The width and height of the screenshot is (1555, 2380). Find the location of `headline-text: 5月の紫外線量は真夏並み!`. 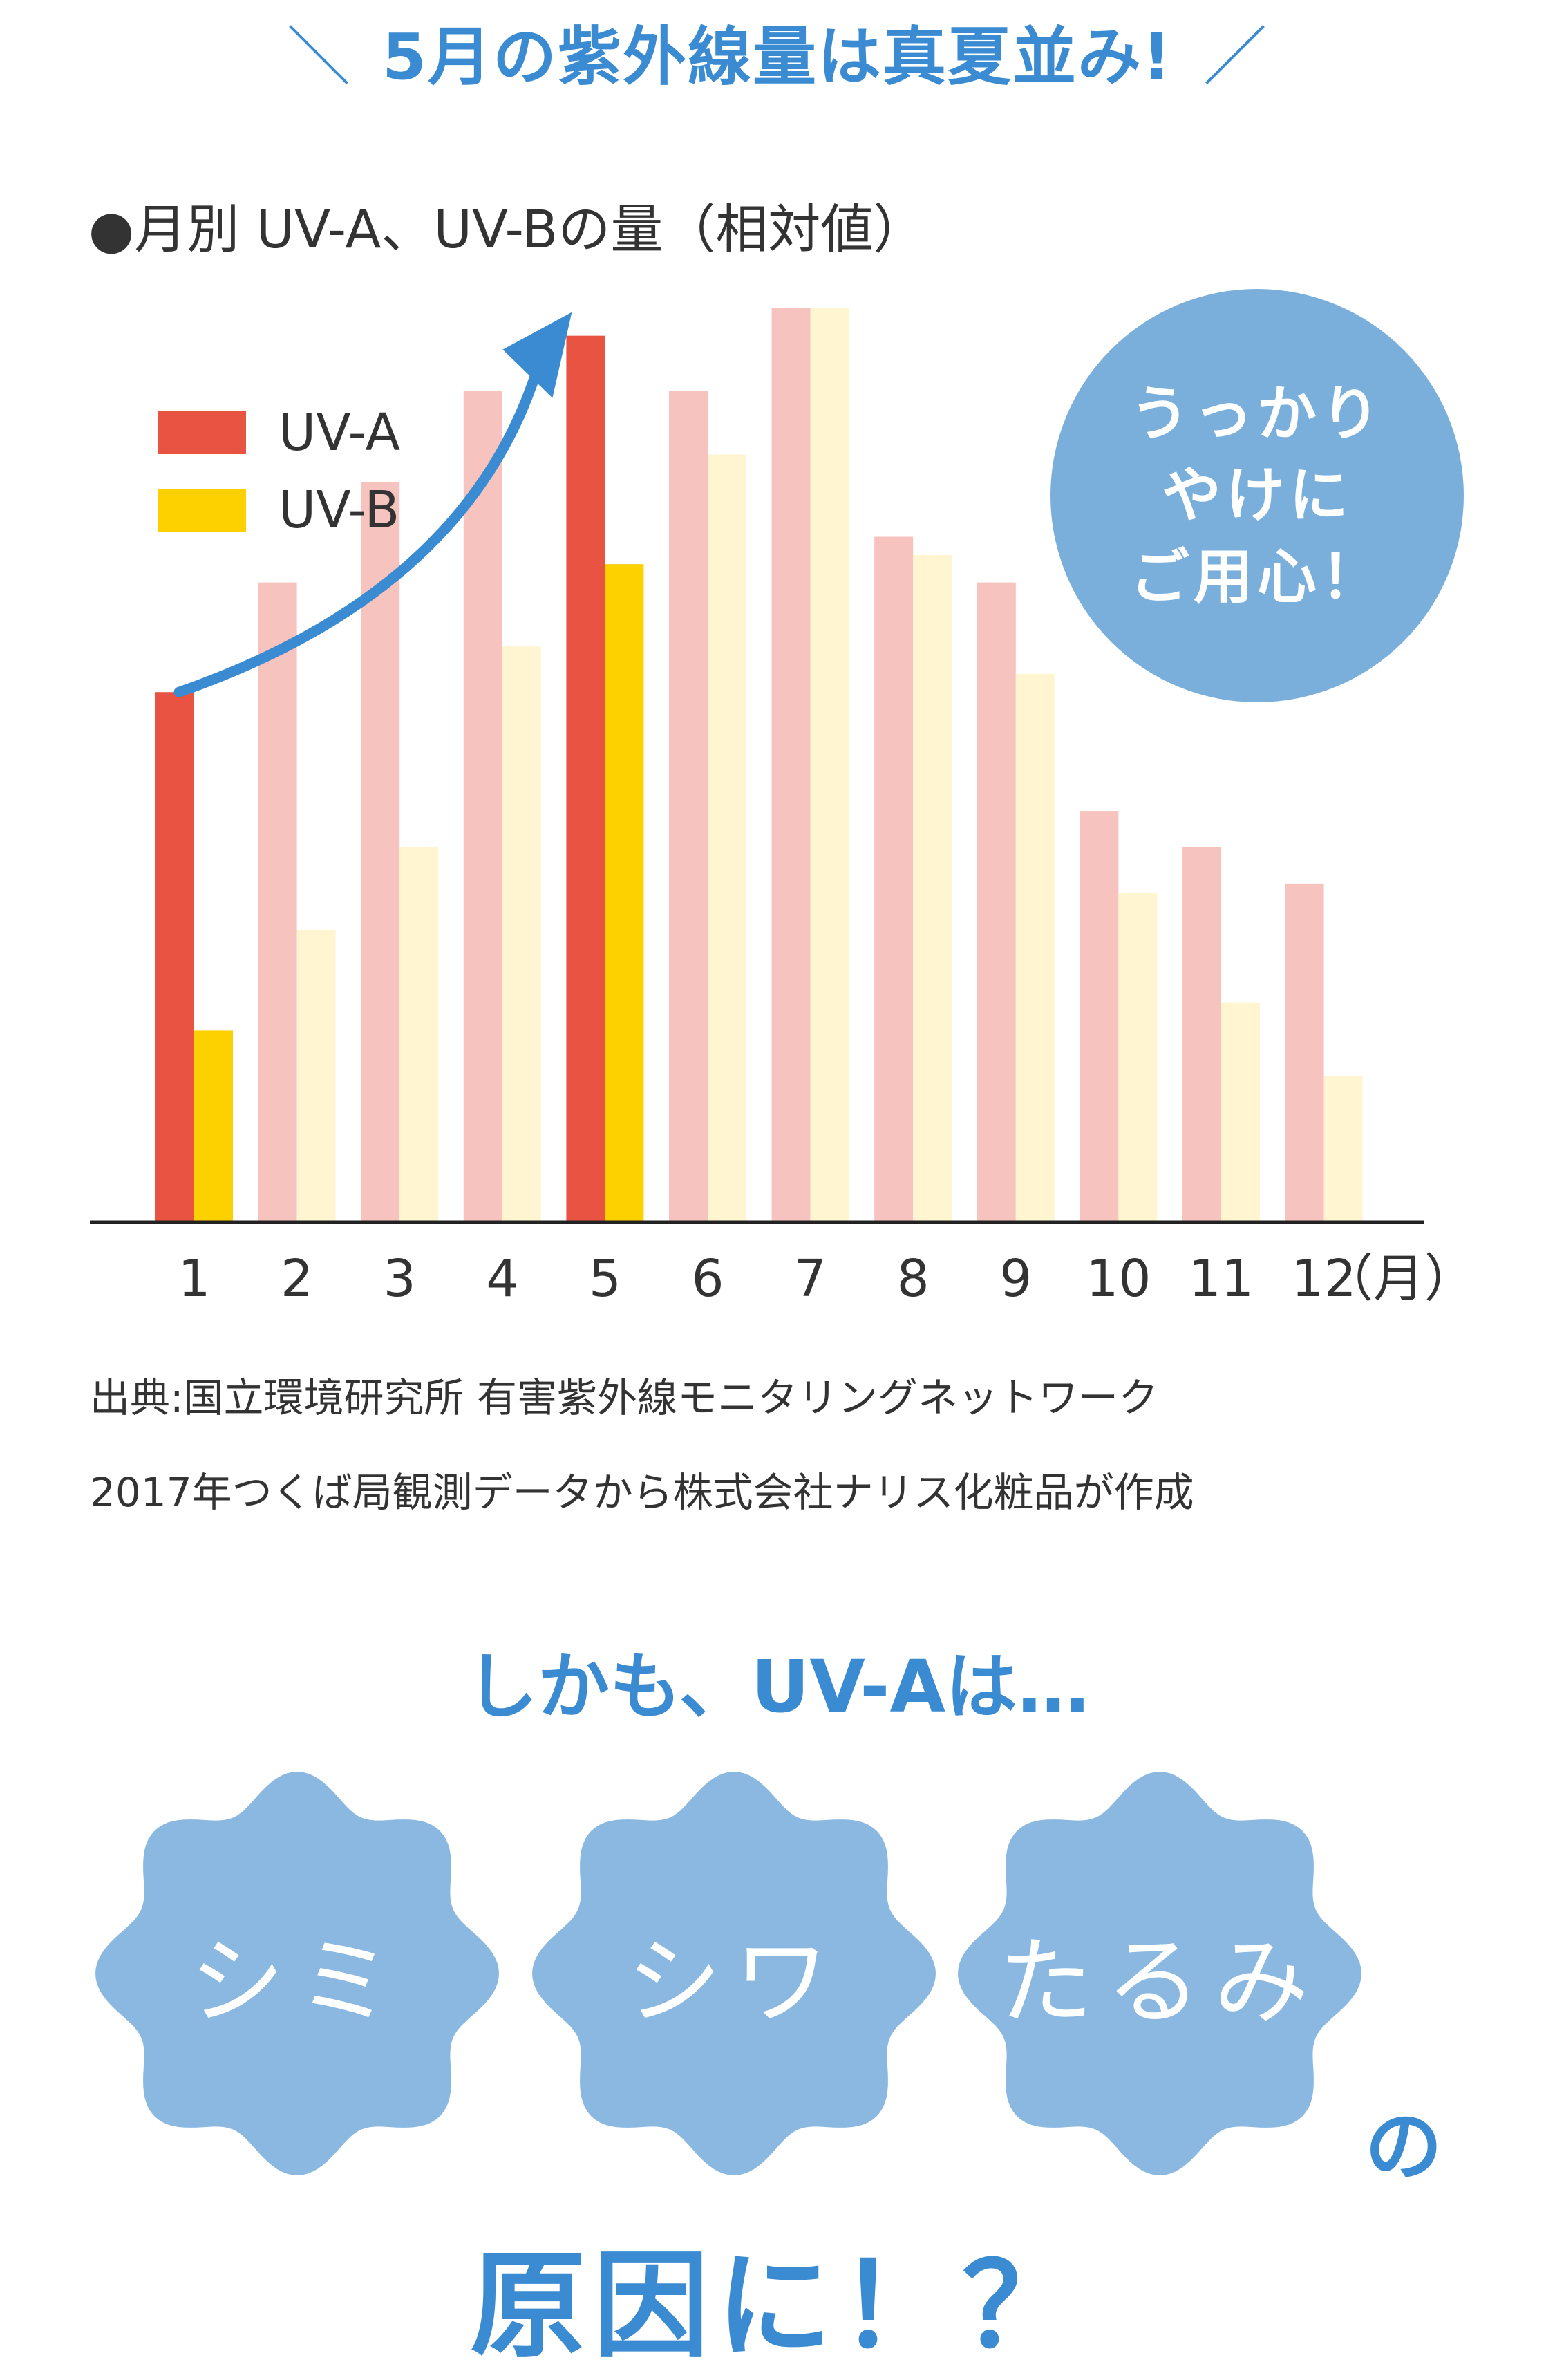

headline-text: 5月の紫外線量は真夏並み! is located at coordinates (777, 57).